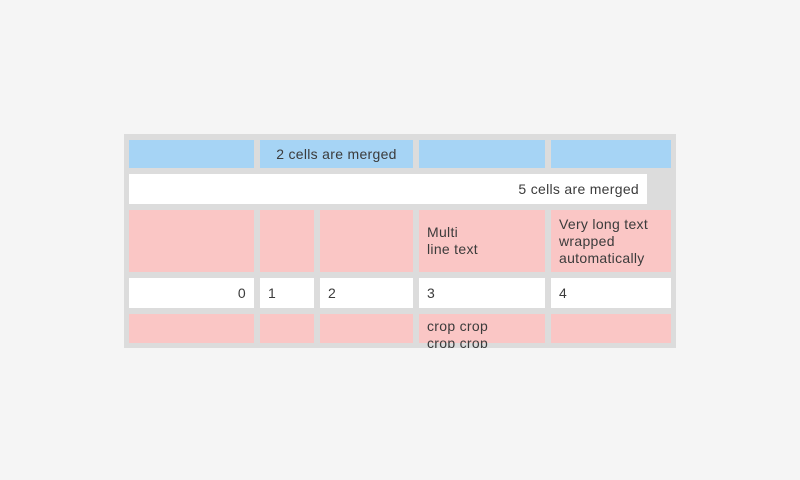 The height and width of the screenshot is (480, 800). I want to click on wrapped-text-cell: Very long text wrapped automatically, so click(611, 241).